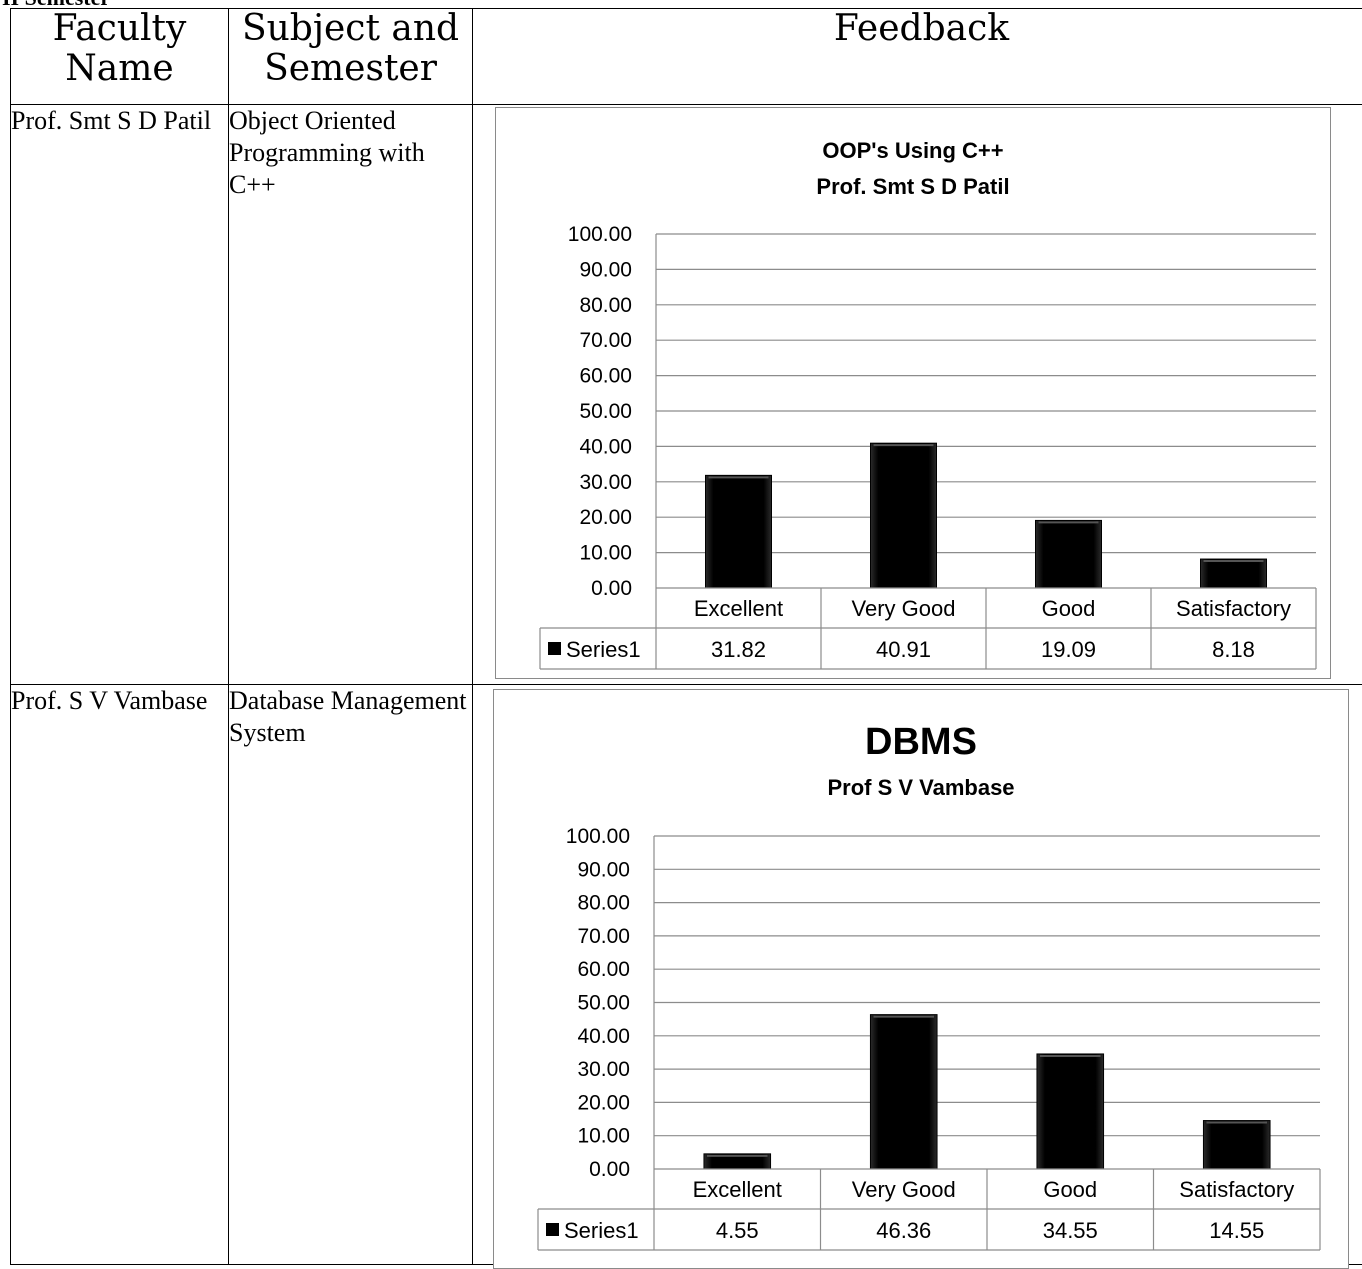  What do you see at coordinates (1070, 1230) in the screenshot?
I see `data-label: 34.55` at bounding box center [1070, 1230].